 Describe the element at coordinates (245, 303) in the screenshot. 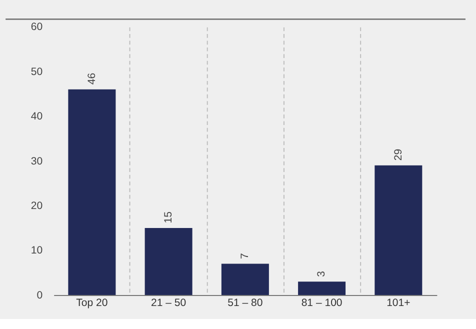

I see `x-tick-label: 51 – 80` at that location.